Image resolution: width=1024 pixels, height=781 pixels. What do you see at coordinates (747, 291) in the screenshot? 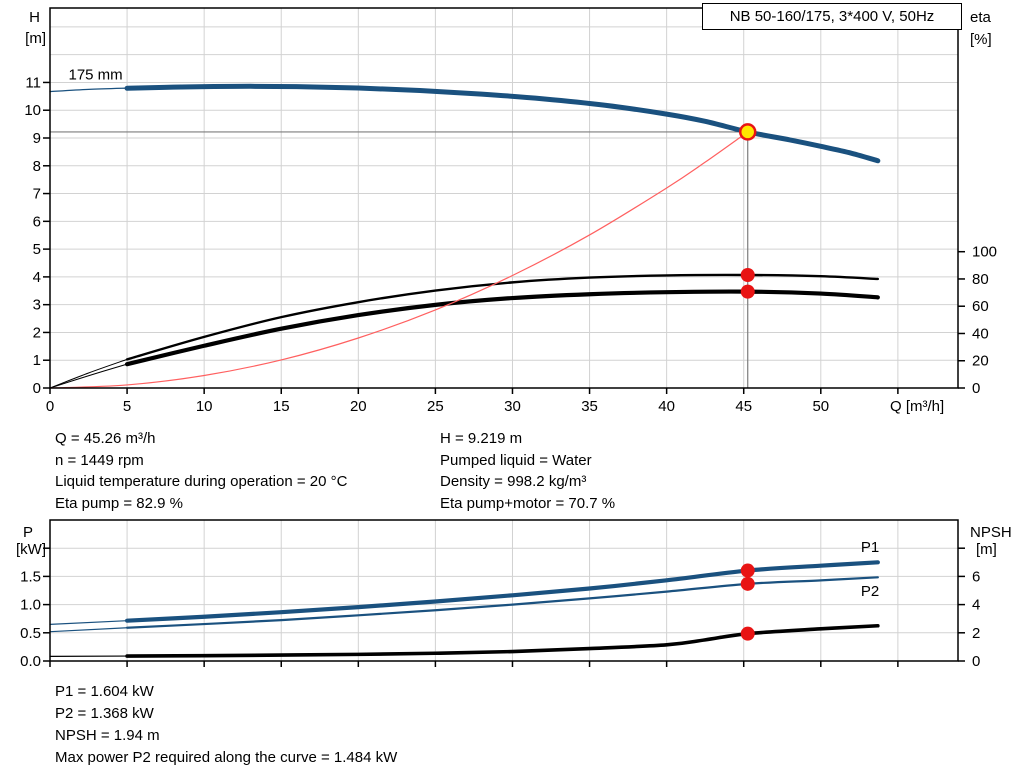
I see `eta-pump-motor-point` at bounding box center [747, 291].